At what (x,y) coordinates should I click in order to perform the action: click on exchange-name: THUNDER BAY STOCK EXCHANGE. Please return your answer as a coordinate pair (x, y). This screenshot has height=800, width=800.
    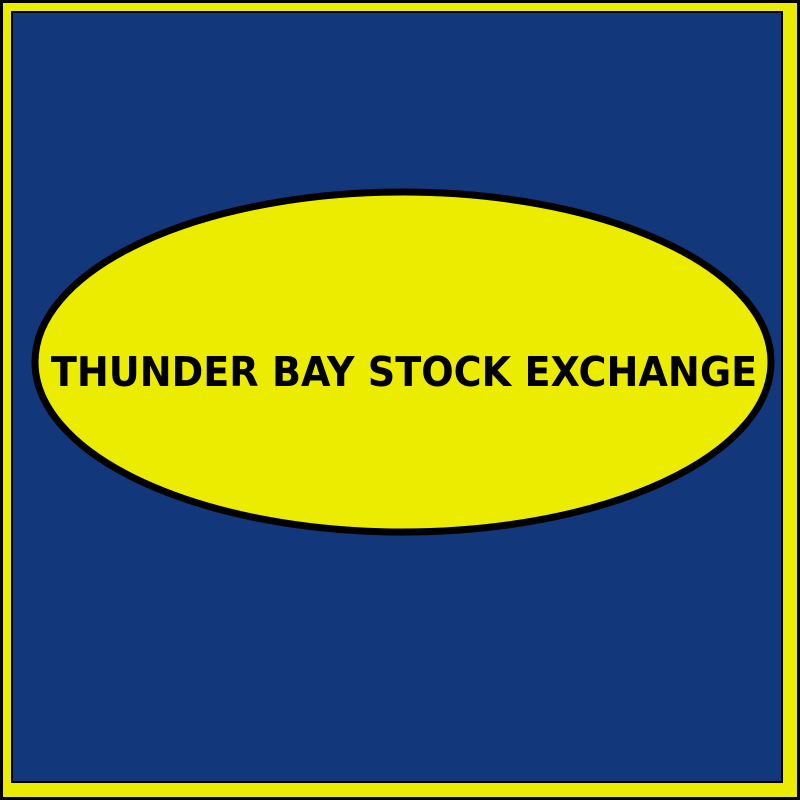
    Looking at the image, I should click on (404, 372).